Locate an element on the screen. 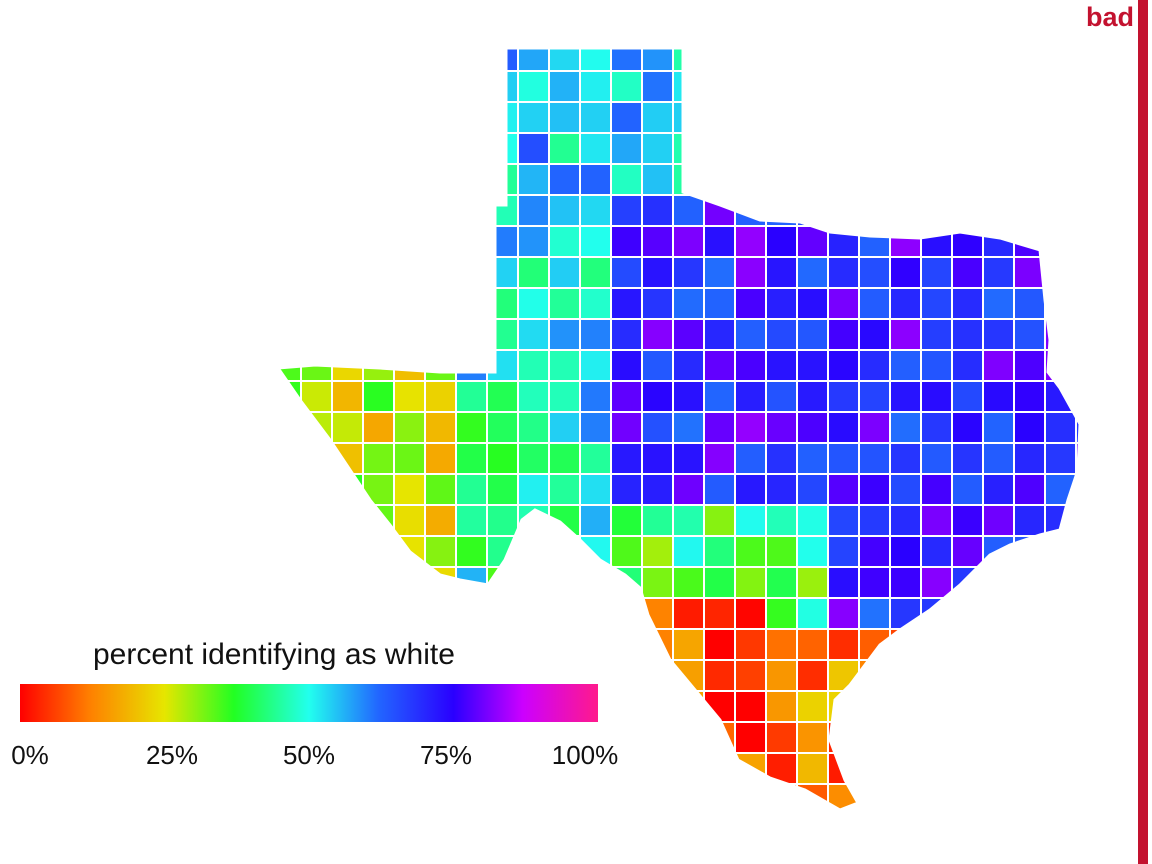 The width and height of the screenshot is (1152, 864). legend-tick-0: 0% is located at coordinates (30, 755).